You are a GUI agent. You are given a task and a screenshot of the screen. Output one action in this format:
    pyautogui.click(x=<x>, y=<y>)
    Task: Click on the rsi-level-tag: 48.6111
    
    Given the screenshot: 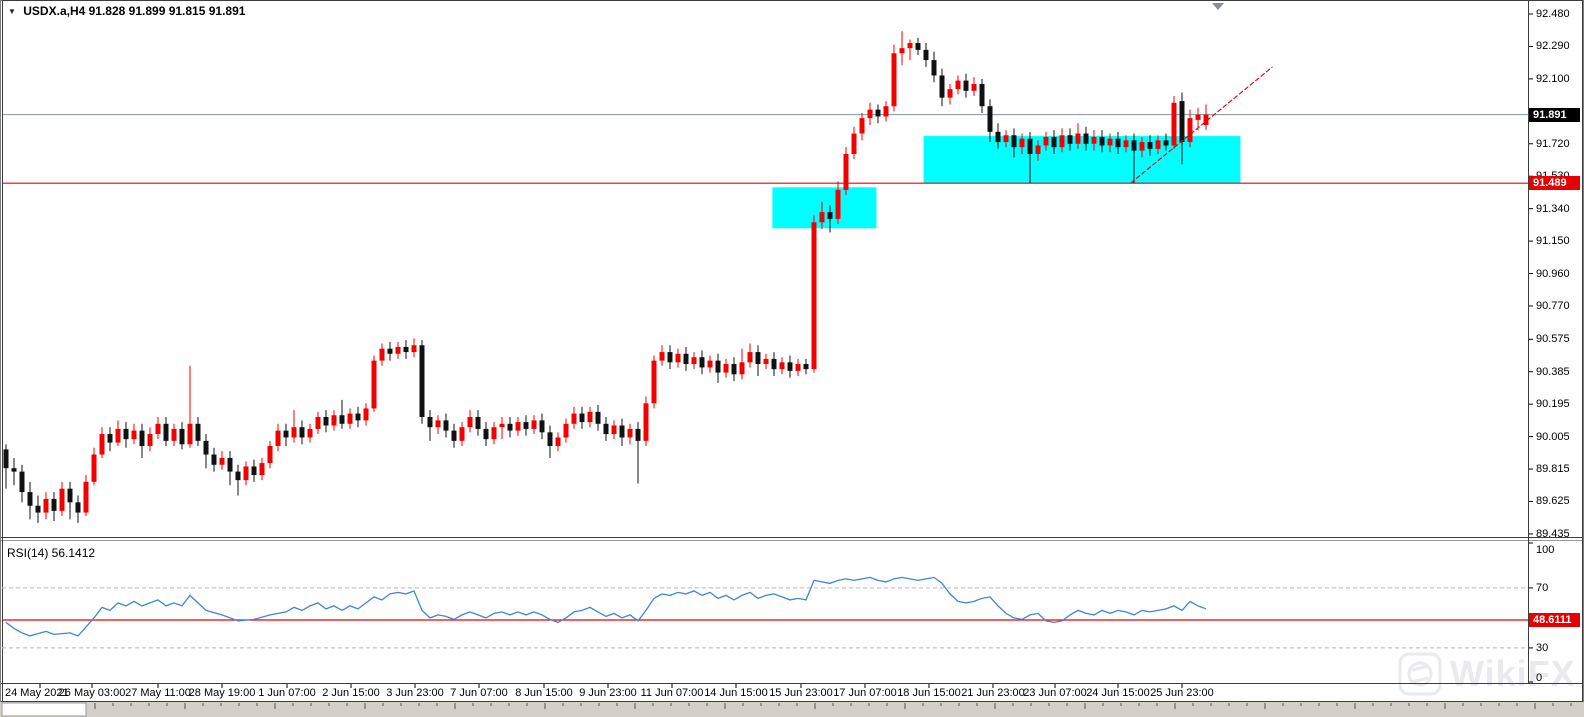 What is the action you would take?
    pyautogui.click(x=1554, y=620)
    